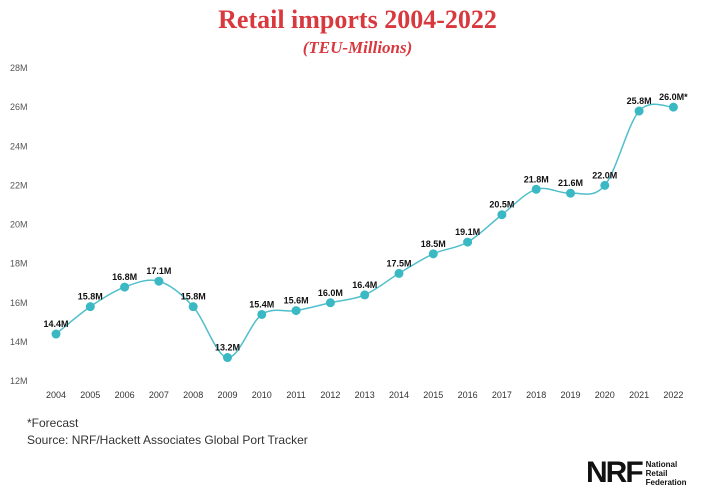 This screenshot has width=715, height=494. I want to click on x-tick-label: 2010, so click(262, 395).